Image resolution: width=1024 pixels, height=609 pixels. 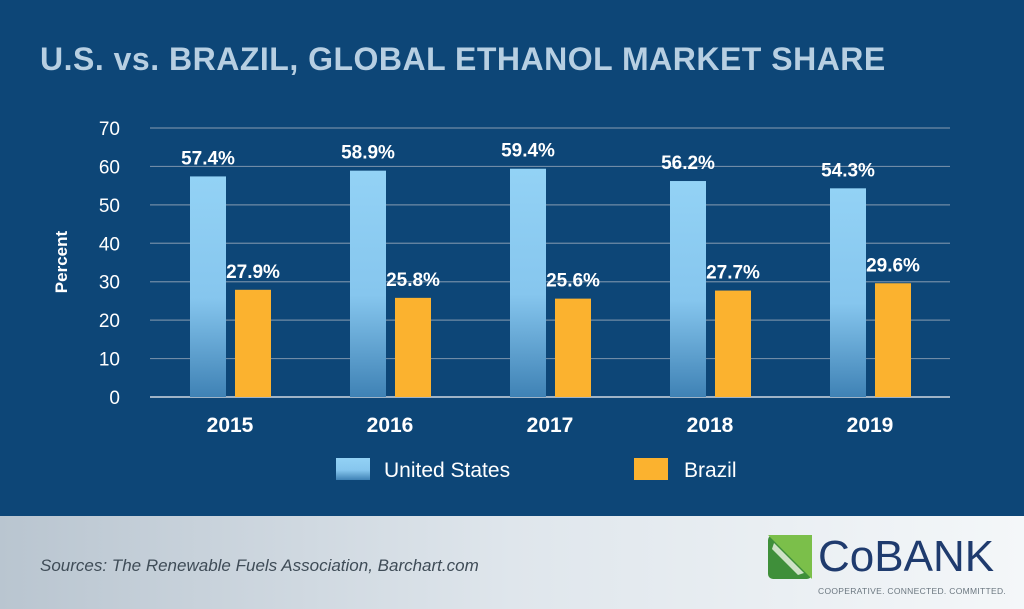 I want to click on y-tick-label: 0, so click(x=114, y=398).